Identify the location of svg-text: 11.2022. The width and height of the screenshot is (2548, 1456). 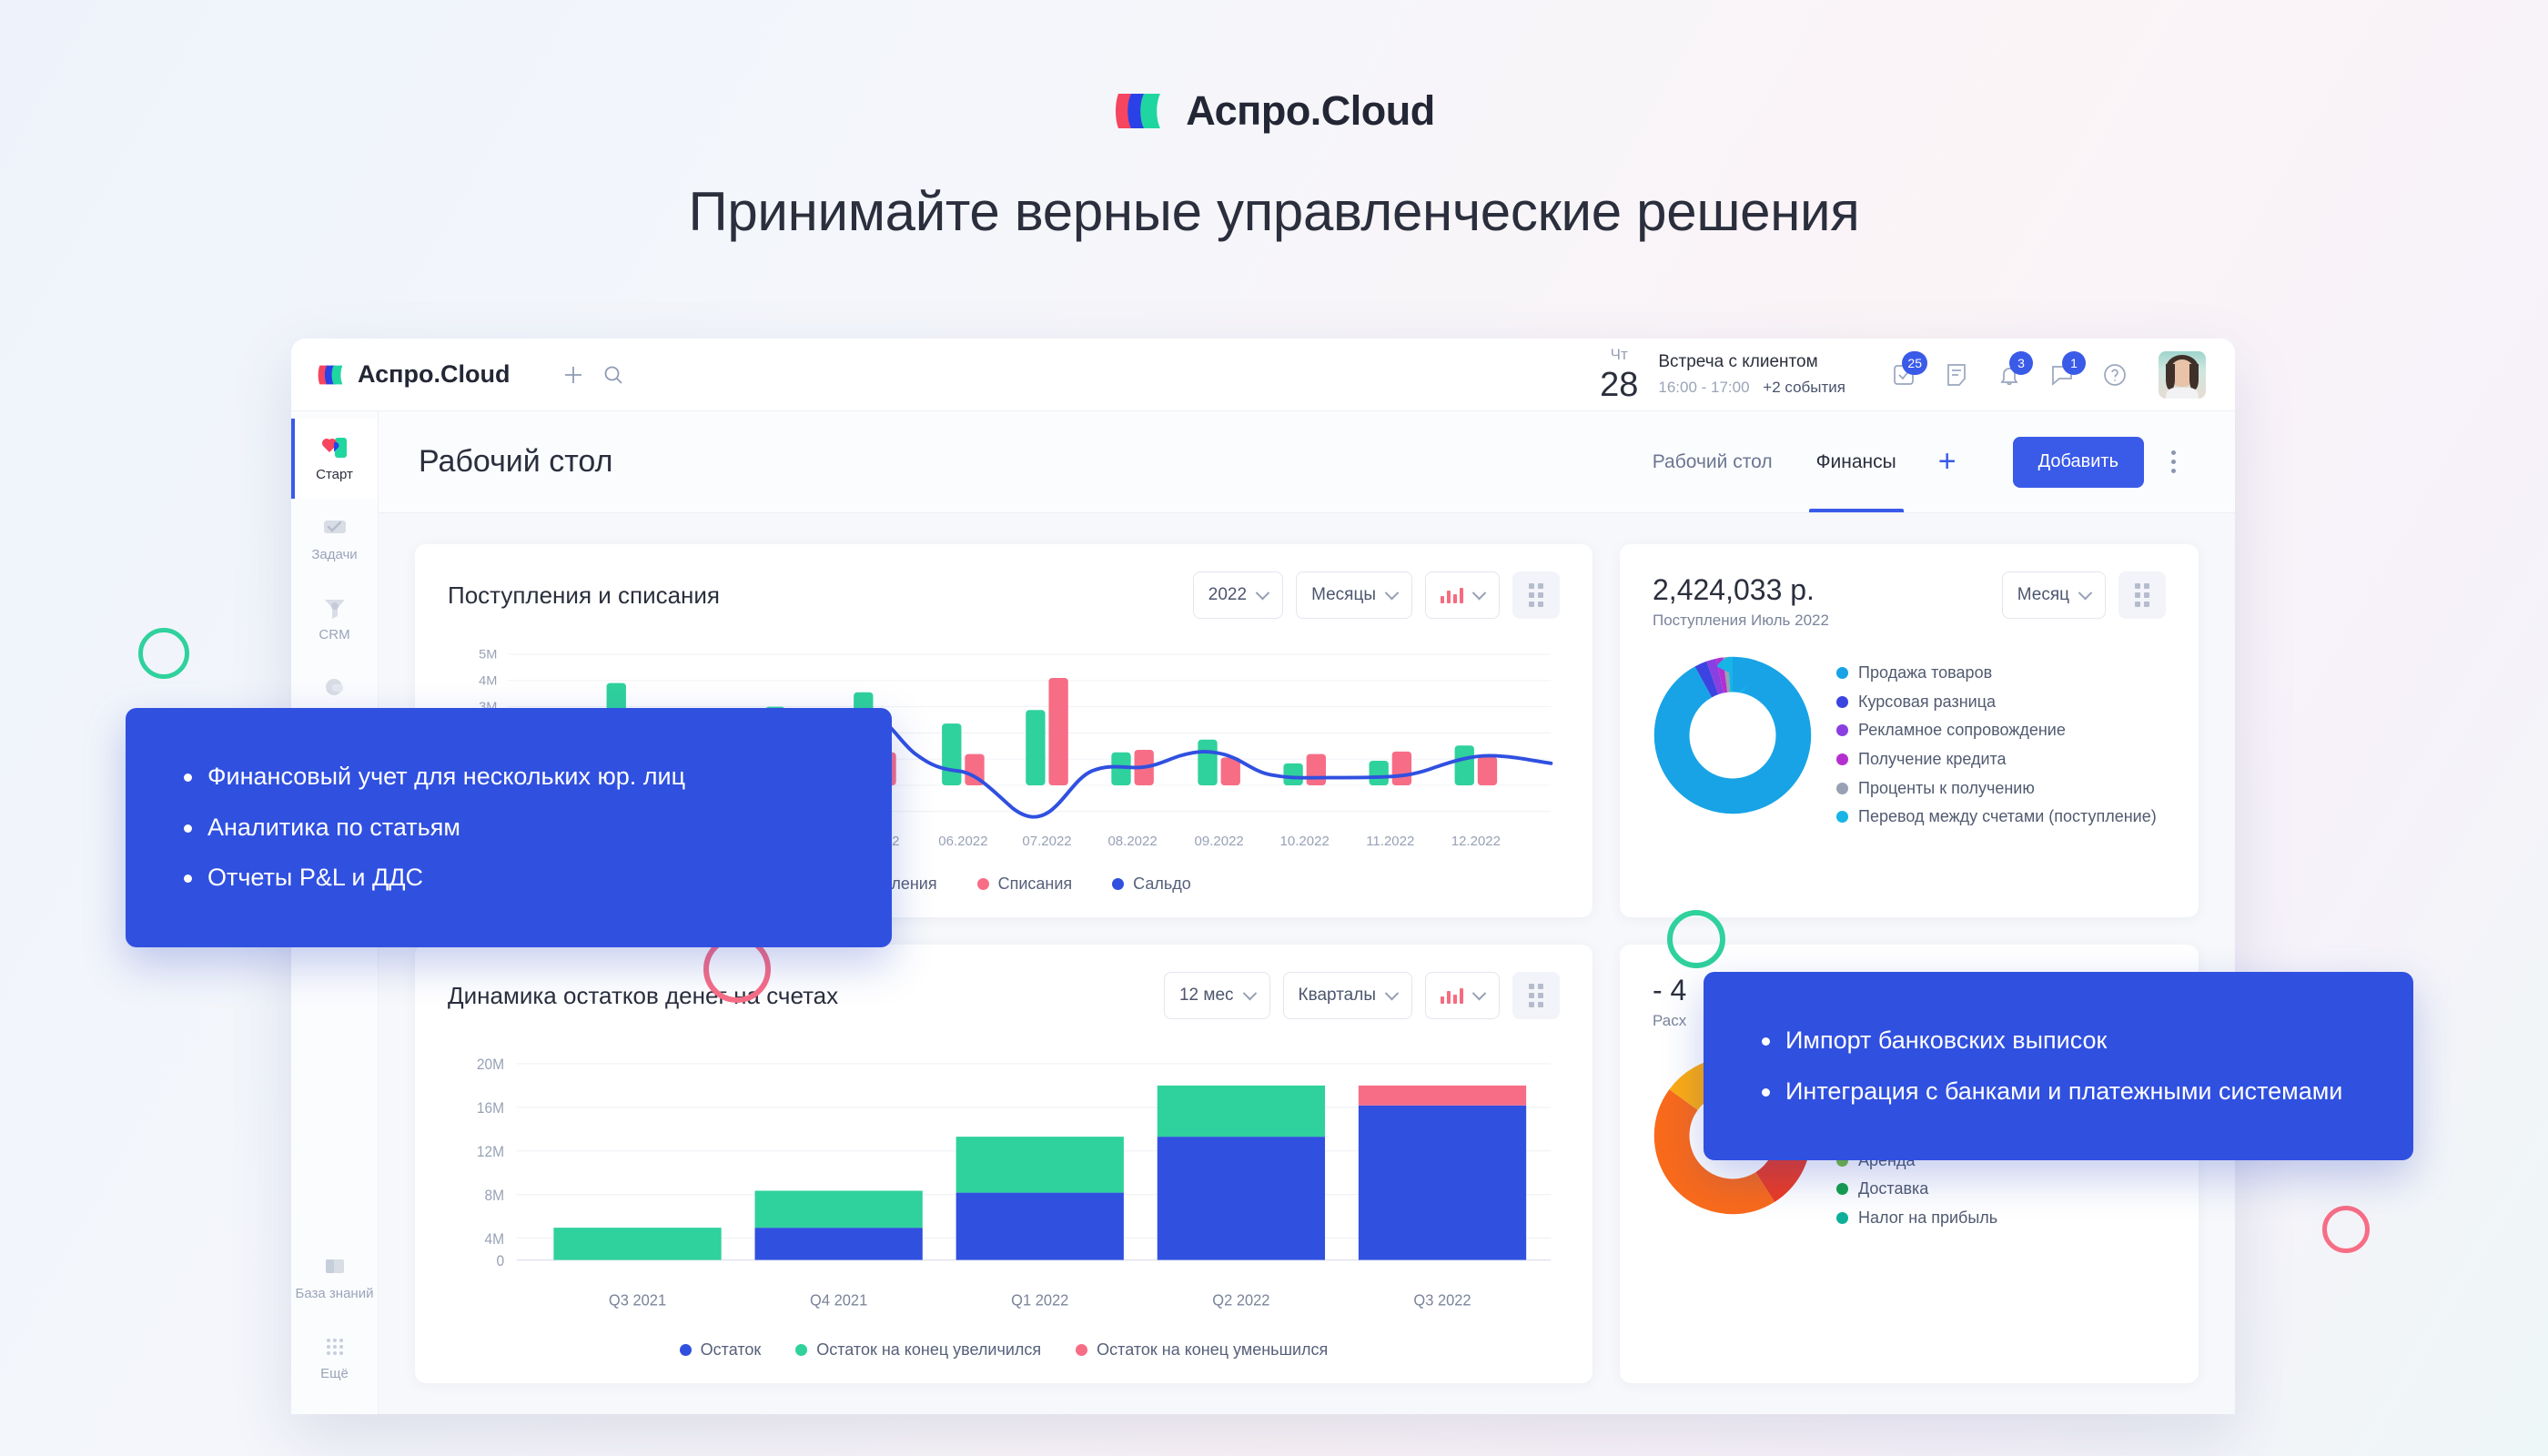
(1390, 842).